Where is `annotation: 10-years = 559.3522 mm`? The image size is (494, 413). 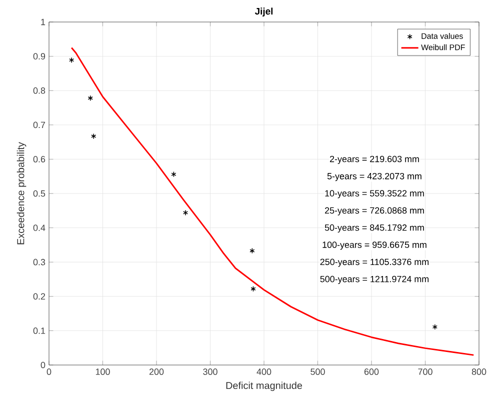
annotation: 10-years = 559.3522 mm is located at coordinates (374, 194).